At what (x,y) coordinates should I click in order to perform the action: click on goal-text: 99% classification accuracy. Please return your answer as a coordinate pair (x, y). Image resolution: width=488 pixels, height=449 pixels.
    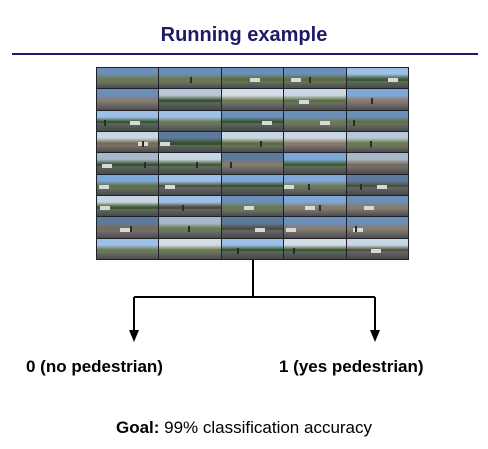
    Looking at the image, I should click on (266, 427).